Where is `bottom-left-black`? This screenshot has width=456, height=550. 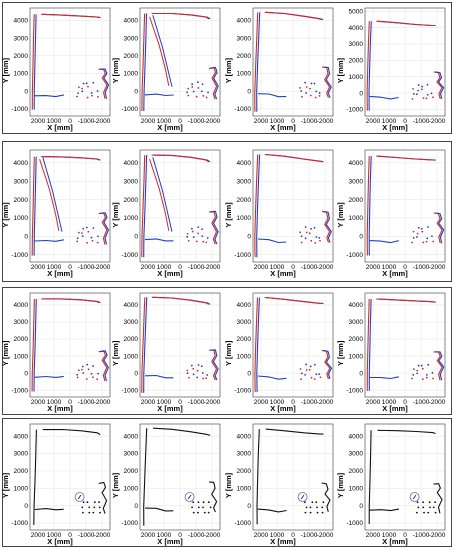
bottom-left-black is located at coordinates (49, 509).